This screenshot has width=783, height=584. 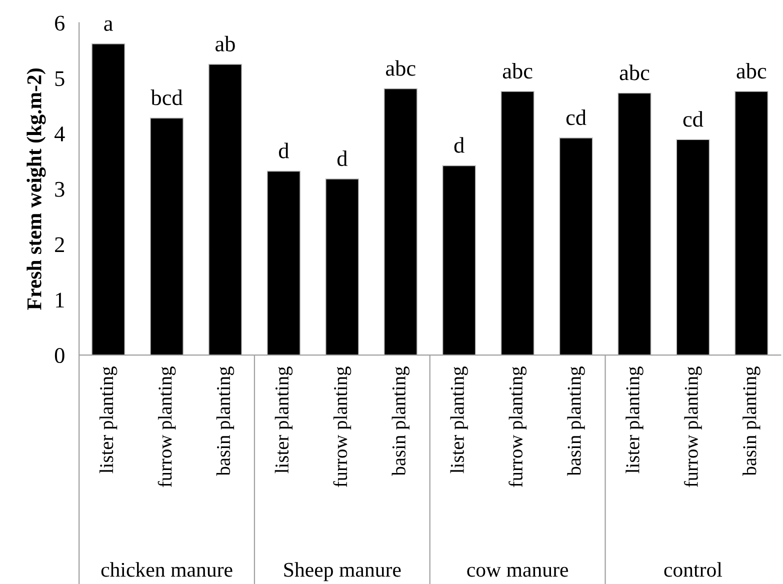 What do you see at coordinates (59, 244) in the screenshot?
I see `y-tick-label: 2` at bounding box center [59, 244].